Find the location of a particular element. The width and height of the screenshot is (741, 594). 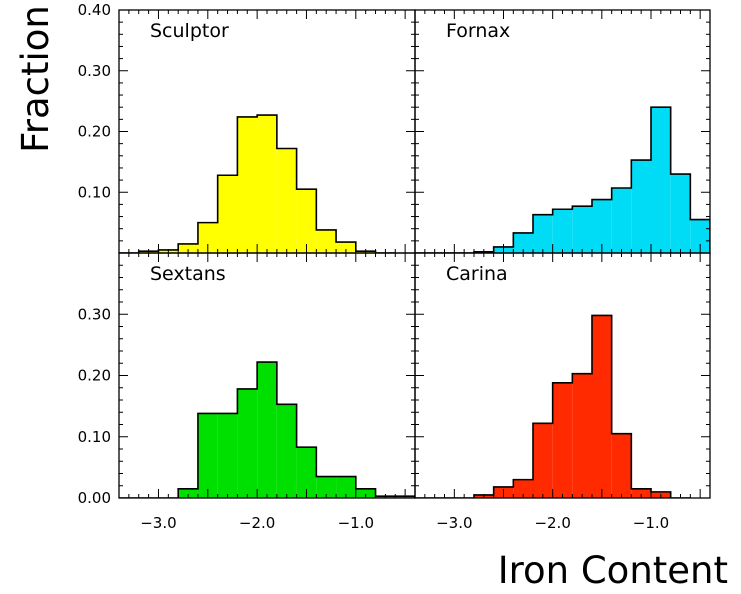

sculptor-ytick-label: 0.40 is located at coordinates (94, 10).